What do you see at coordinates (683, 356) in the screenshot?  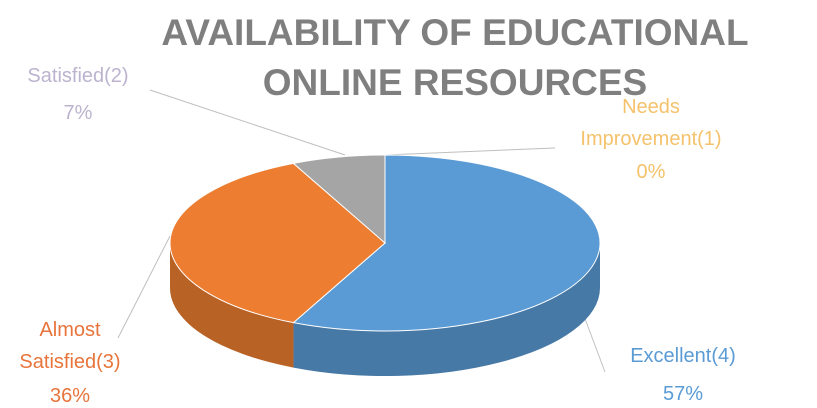 I see `slice-label: Excellent(4)` at bounding box center [683, 356].